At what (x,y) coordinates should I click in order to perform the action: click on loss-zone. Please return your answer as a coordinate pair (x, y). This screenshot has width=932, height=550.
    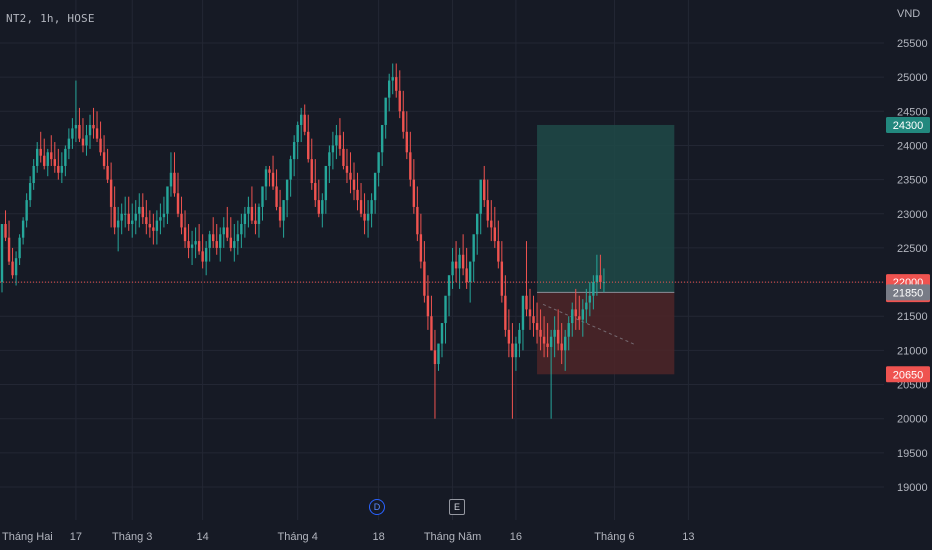
    Looking at the image, I should click on (606, 333).